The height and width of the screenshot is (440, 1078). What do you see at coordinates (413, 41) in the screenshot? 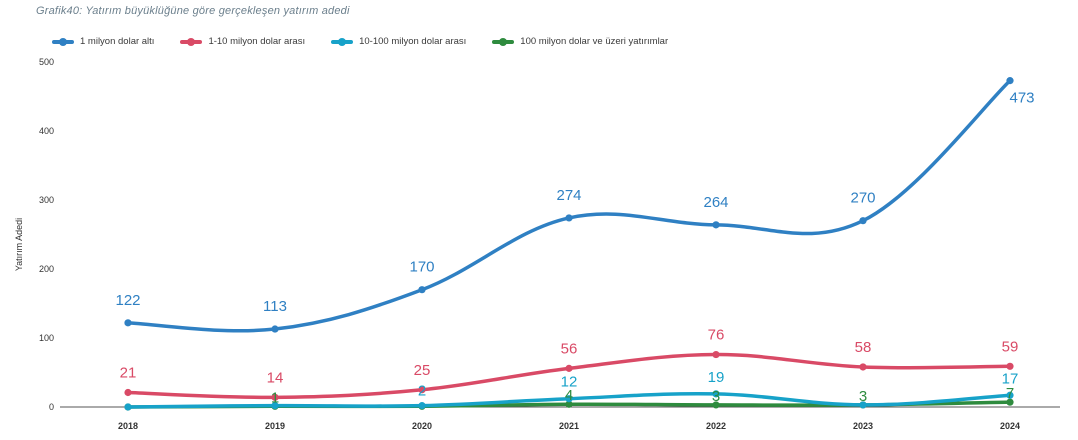
I see `legend-label: 10-100 milyon dolar arası` at bounding box center [413, 41].